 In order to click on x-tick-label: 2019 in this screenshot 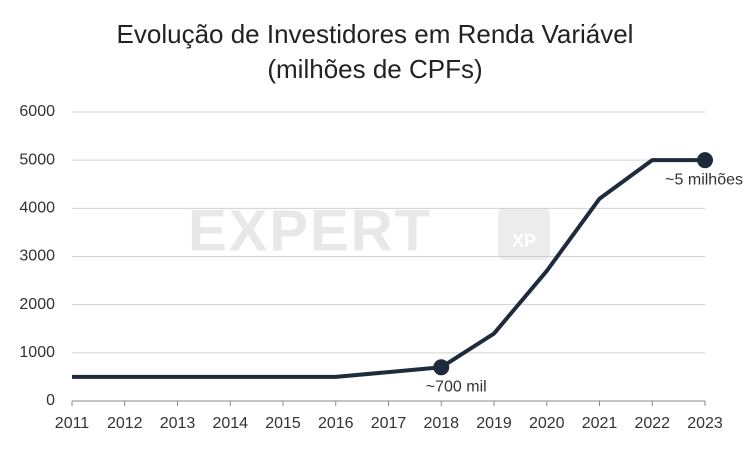, I will do `click(494, 423)`.